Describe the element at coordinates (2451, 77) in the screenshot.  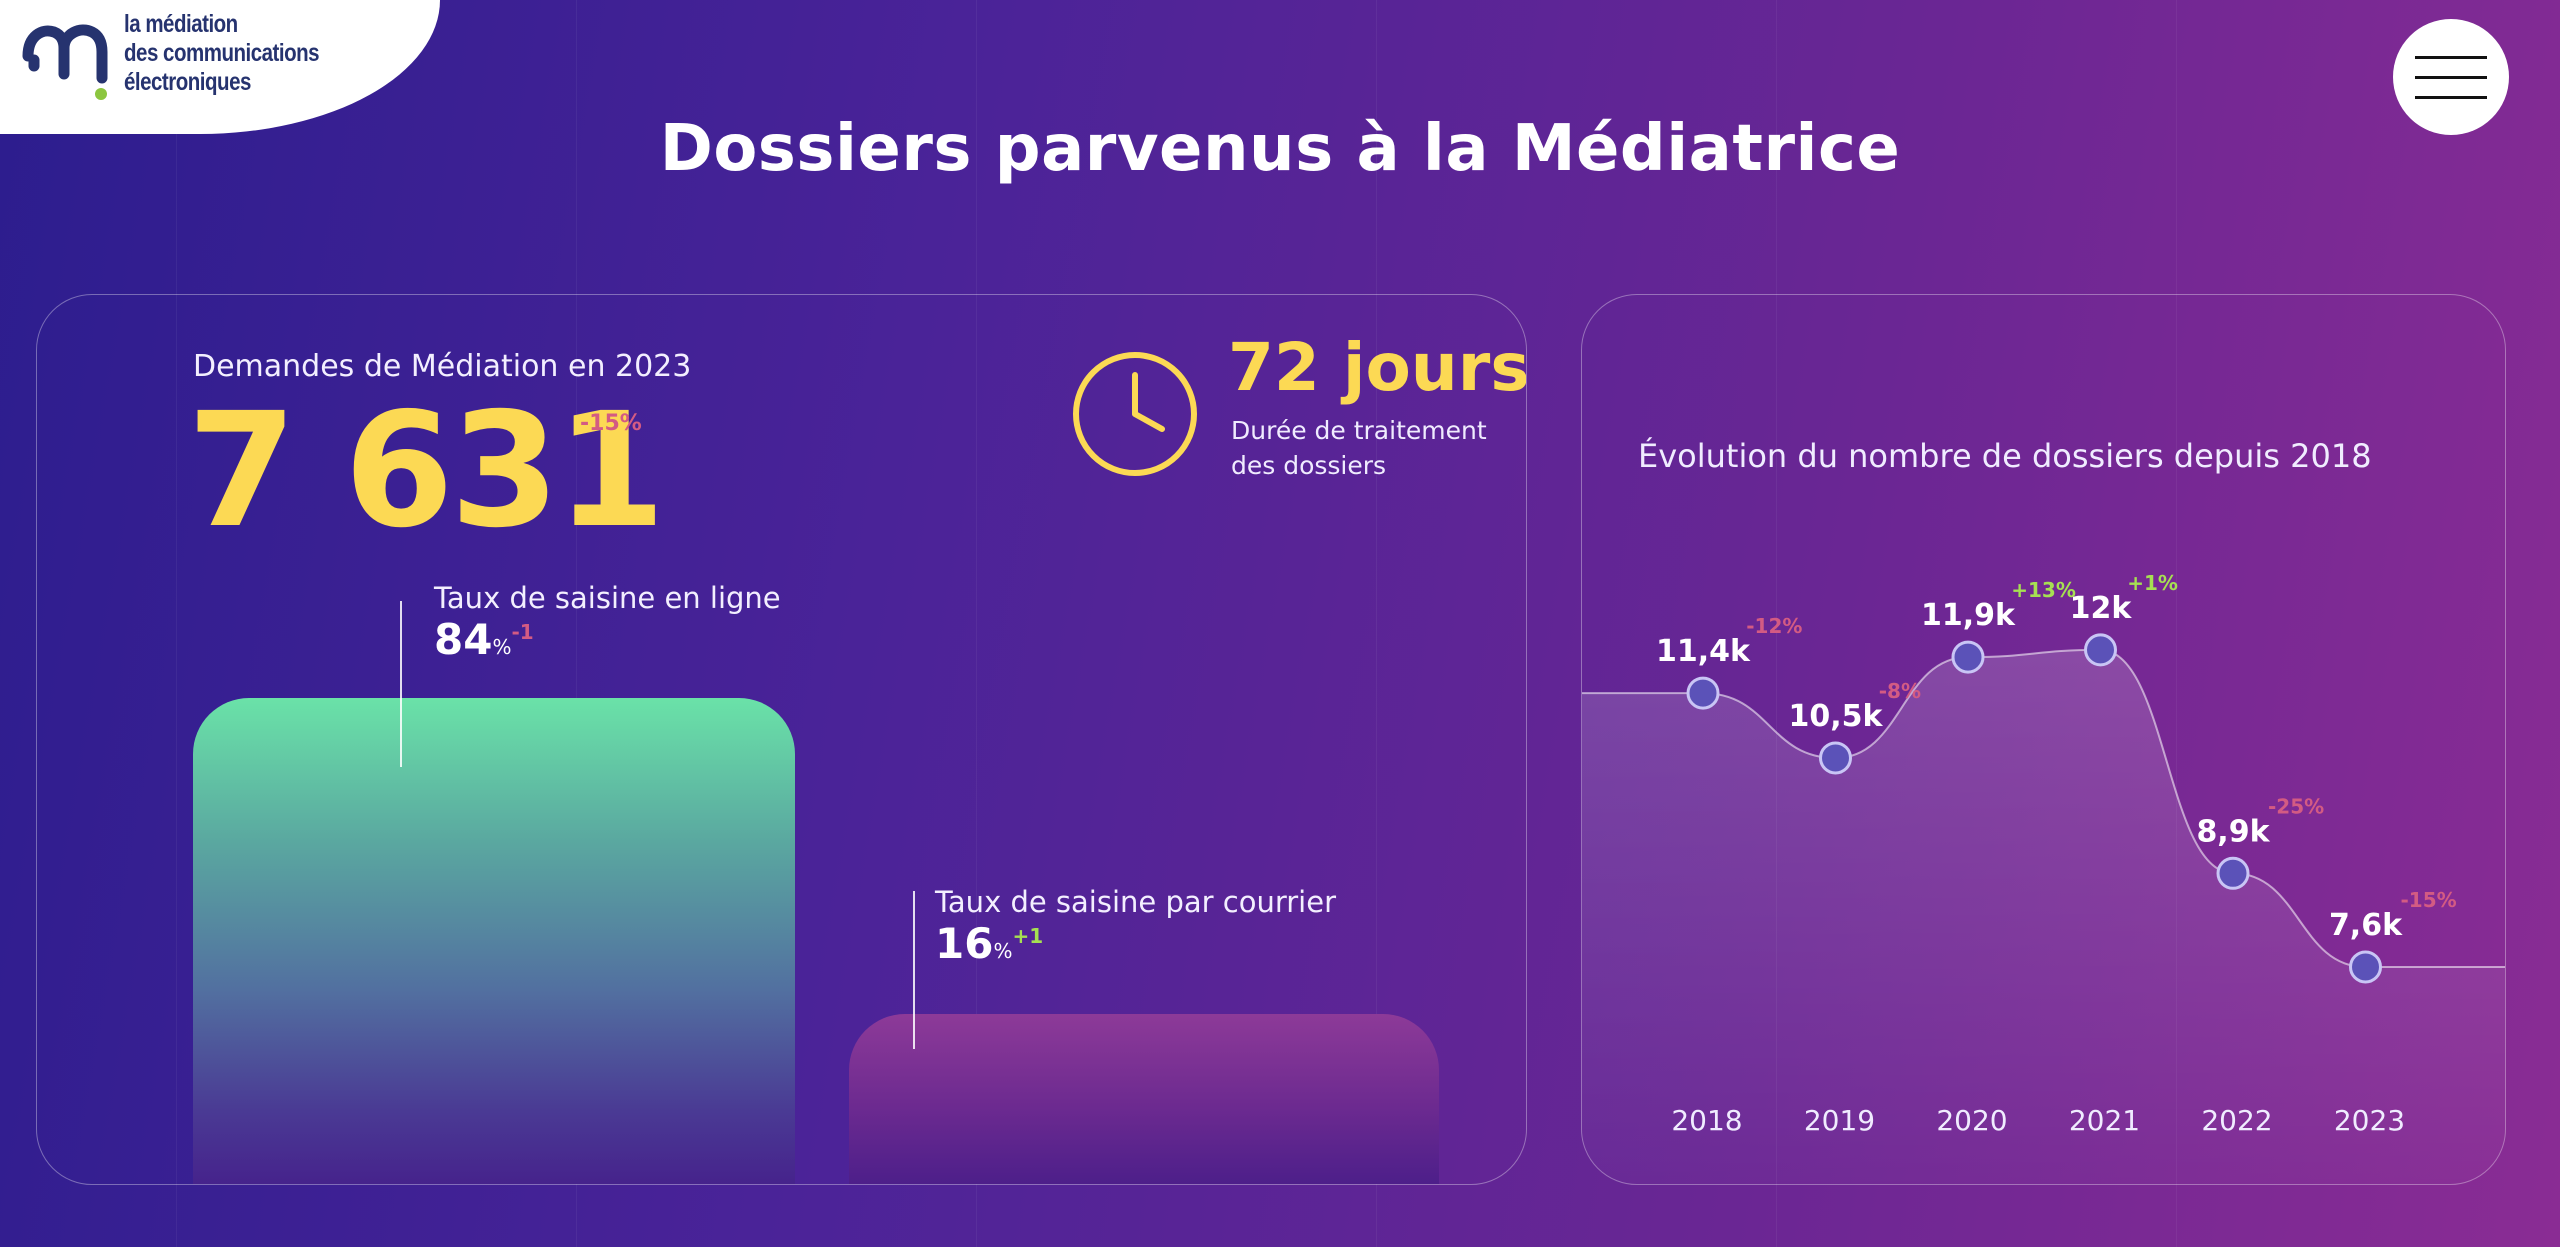
I see `menu-button` at that location.